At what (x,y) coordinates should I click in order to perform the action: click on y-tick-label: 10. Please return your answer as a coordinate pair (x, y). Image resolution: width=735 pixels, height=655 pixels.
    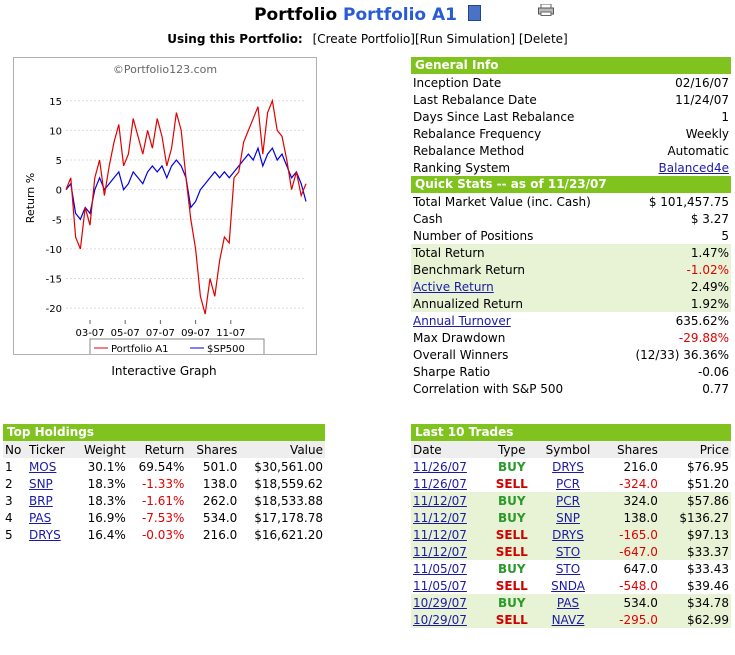
    Looking at the image, I should click on (55, 131).